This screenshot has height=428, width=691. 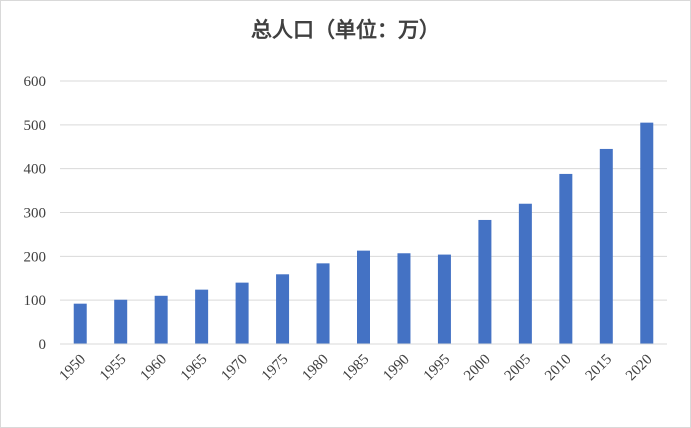 What do you see at coordinates (153, 368) in the screenshot?
I see `x-tick-label: 1960` at bounding box center [153, 368].